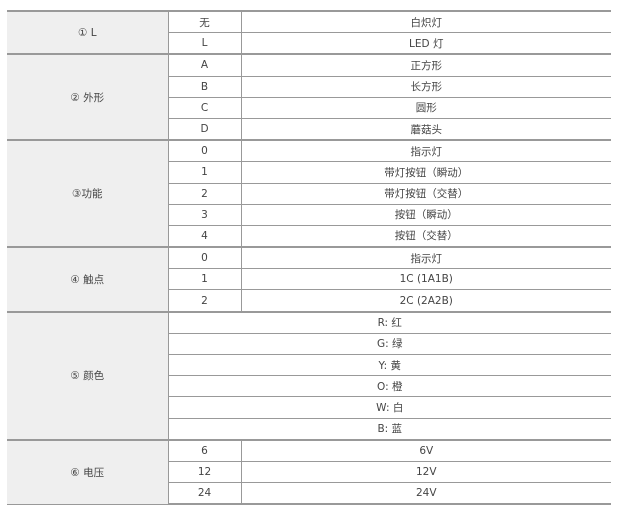 The height and width of the screenshot is (507, 618). I want to click on option-description: 蘑菇头, so click(426, 129).